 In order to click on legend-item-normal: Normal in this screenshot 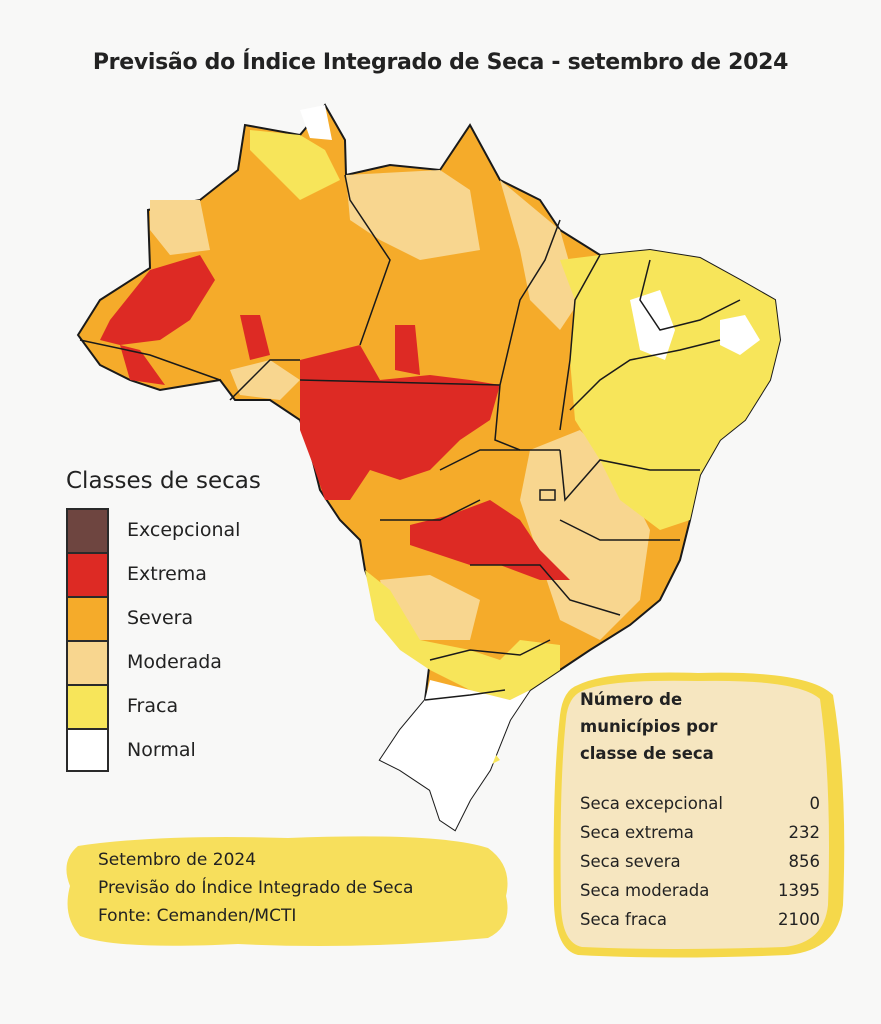, I will do `click(163, 750)`.